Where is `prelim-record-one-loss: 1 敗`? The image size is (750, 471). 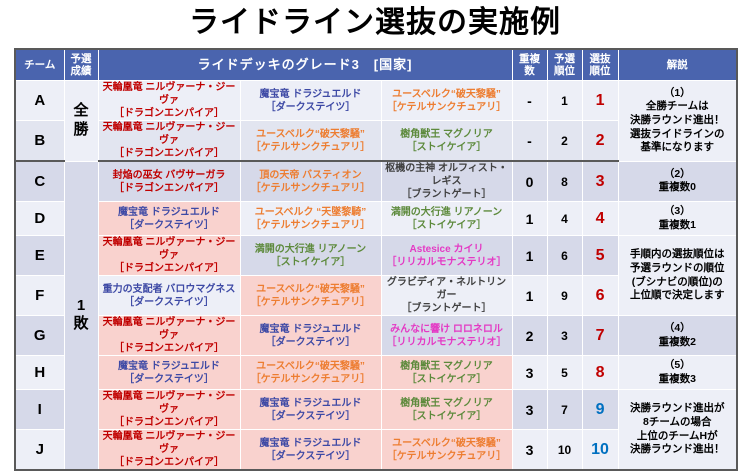 prelim-record-one-loss: 1 敗 is located at coordinates (81, 315).